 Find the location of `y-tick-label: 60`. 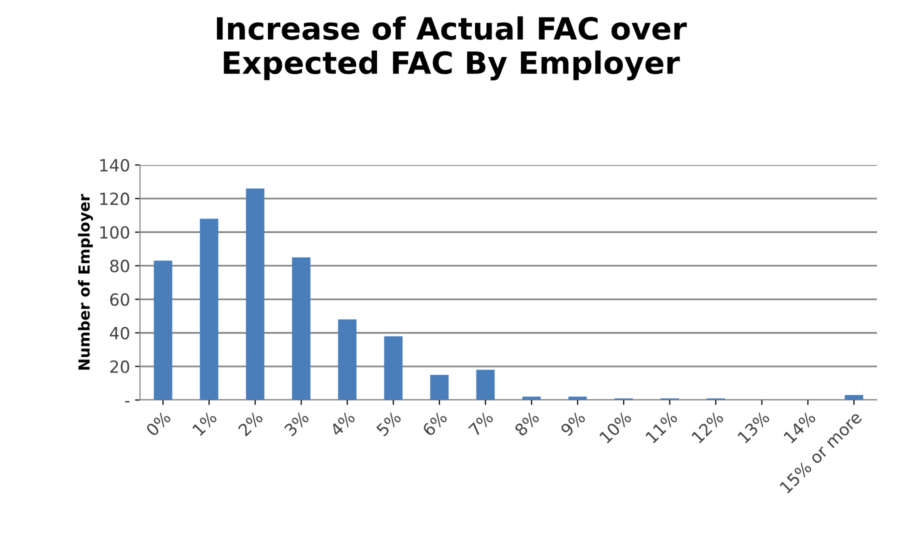

y-tick-label: 60 is located at coordinates (120, 299).